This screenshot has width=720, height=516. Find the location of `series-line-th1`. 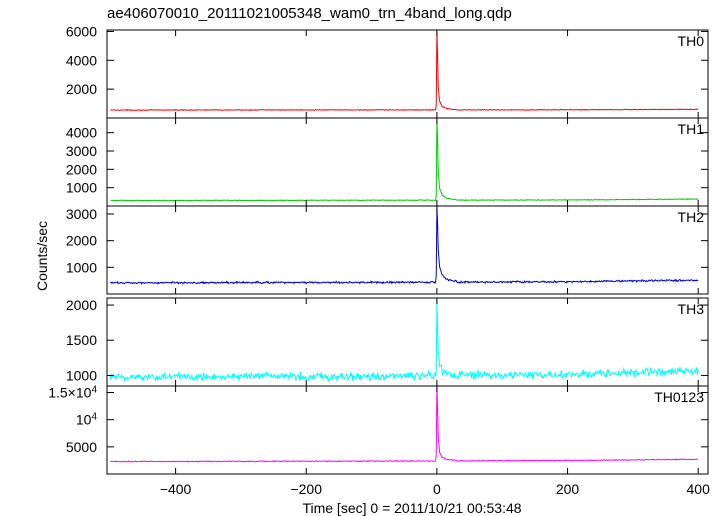

series-line-th1 is located at coordinates (404, 161).